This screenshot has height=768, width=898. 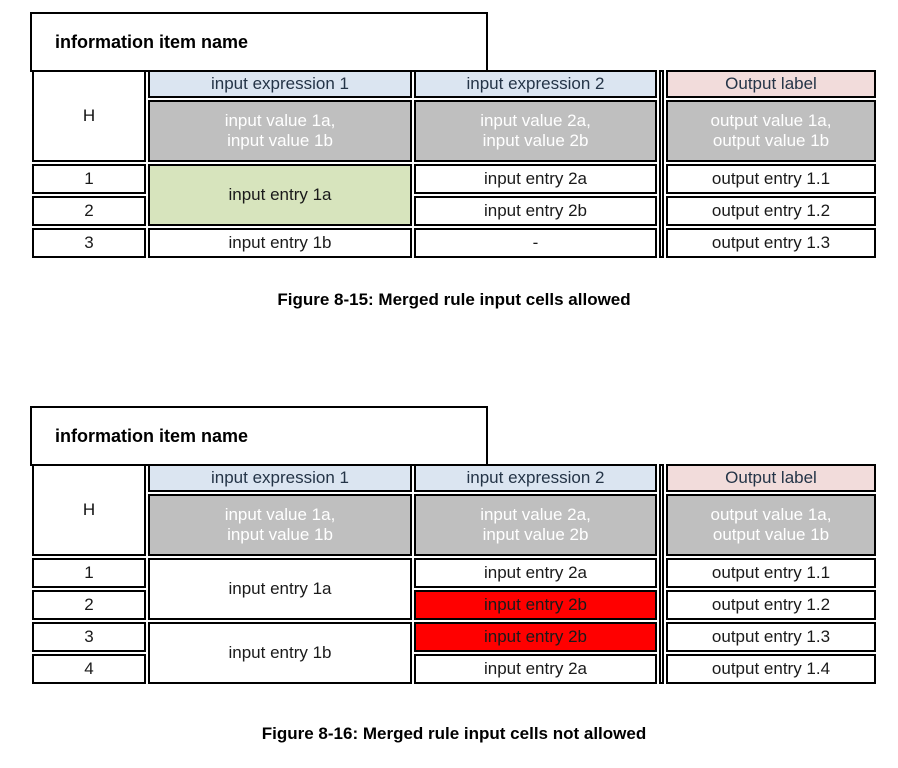 What do you see at coordinates (535, 243) in the screenshot?
I see `rule-3-input-2-cell: -` at bounding box center [535, 243].